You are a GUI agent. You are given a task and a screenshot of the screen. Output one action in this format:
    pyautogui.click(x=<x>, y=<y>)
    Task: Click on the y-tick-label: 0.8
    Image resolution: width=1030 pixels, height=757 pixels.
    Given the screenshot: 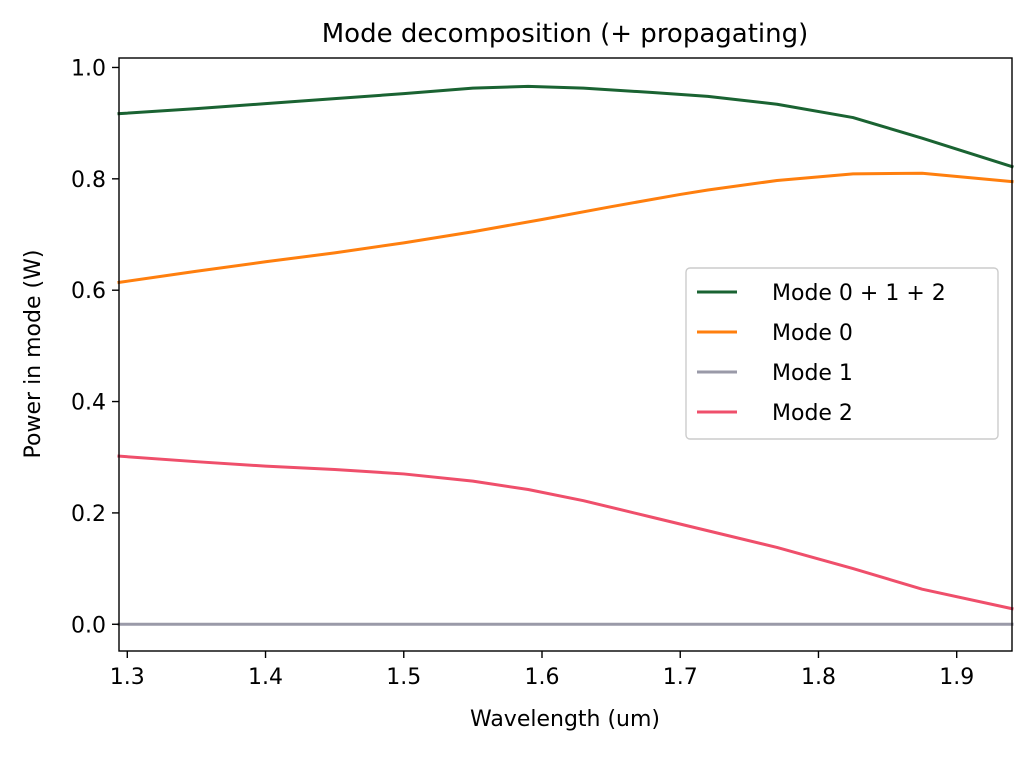 What is the action you would take?
    pyautogui.click(x=88, y=180)
    